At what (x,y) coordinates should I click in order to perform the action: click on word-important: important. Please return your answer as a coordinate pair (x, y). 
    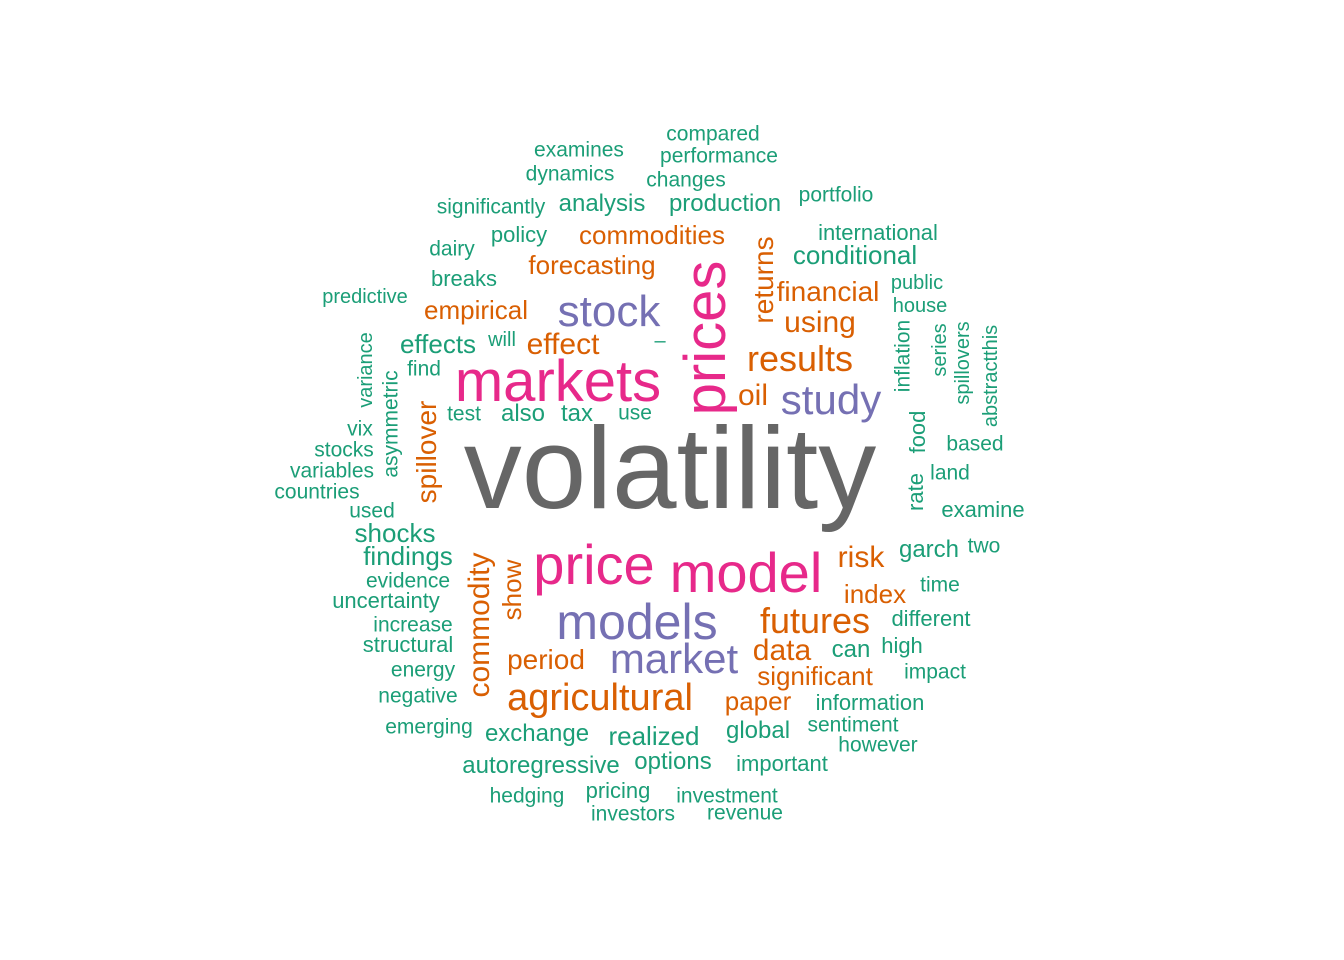
    Looking at the image, I should click on (782, 763).